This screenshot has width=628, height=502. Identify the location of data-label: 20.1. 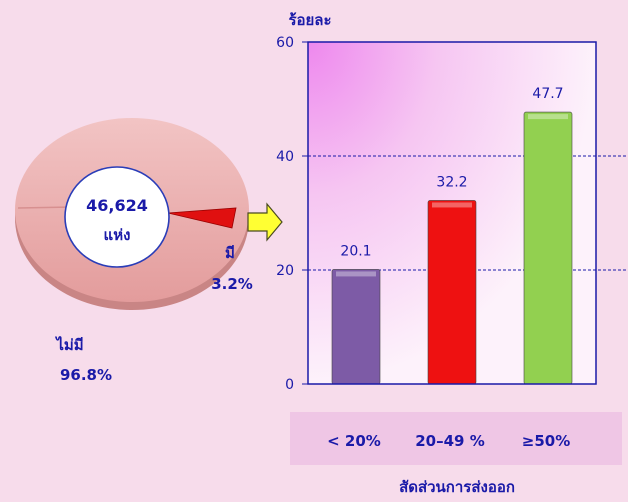
(355, 251).